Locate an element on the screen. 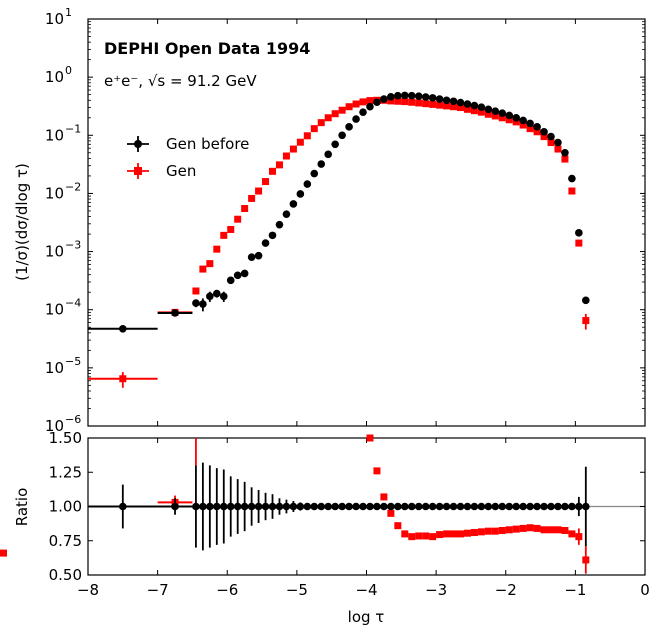  ratio-axis-label: Ratio is located at coordinates (22, 507).